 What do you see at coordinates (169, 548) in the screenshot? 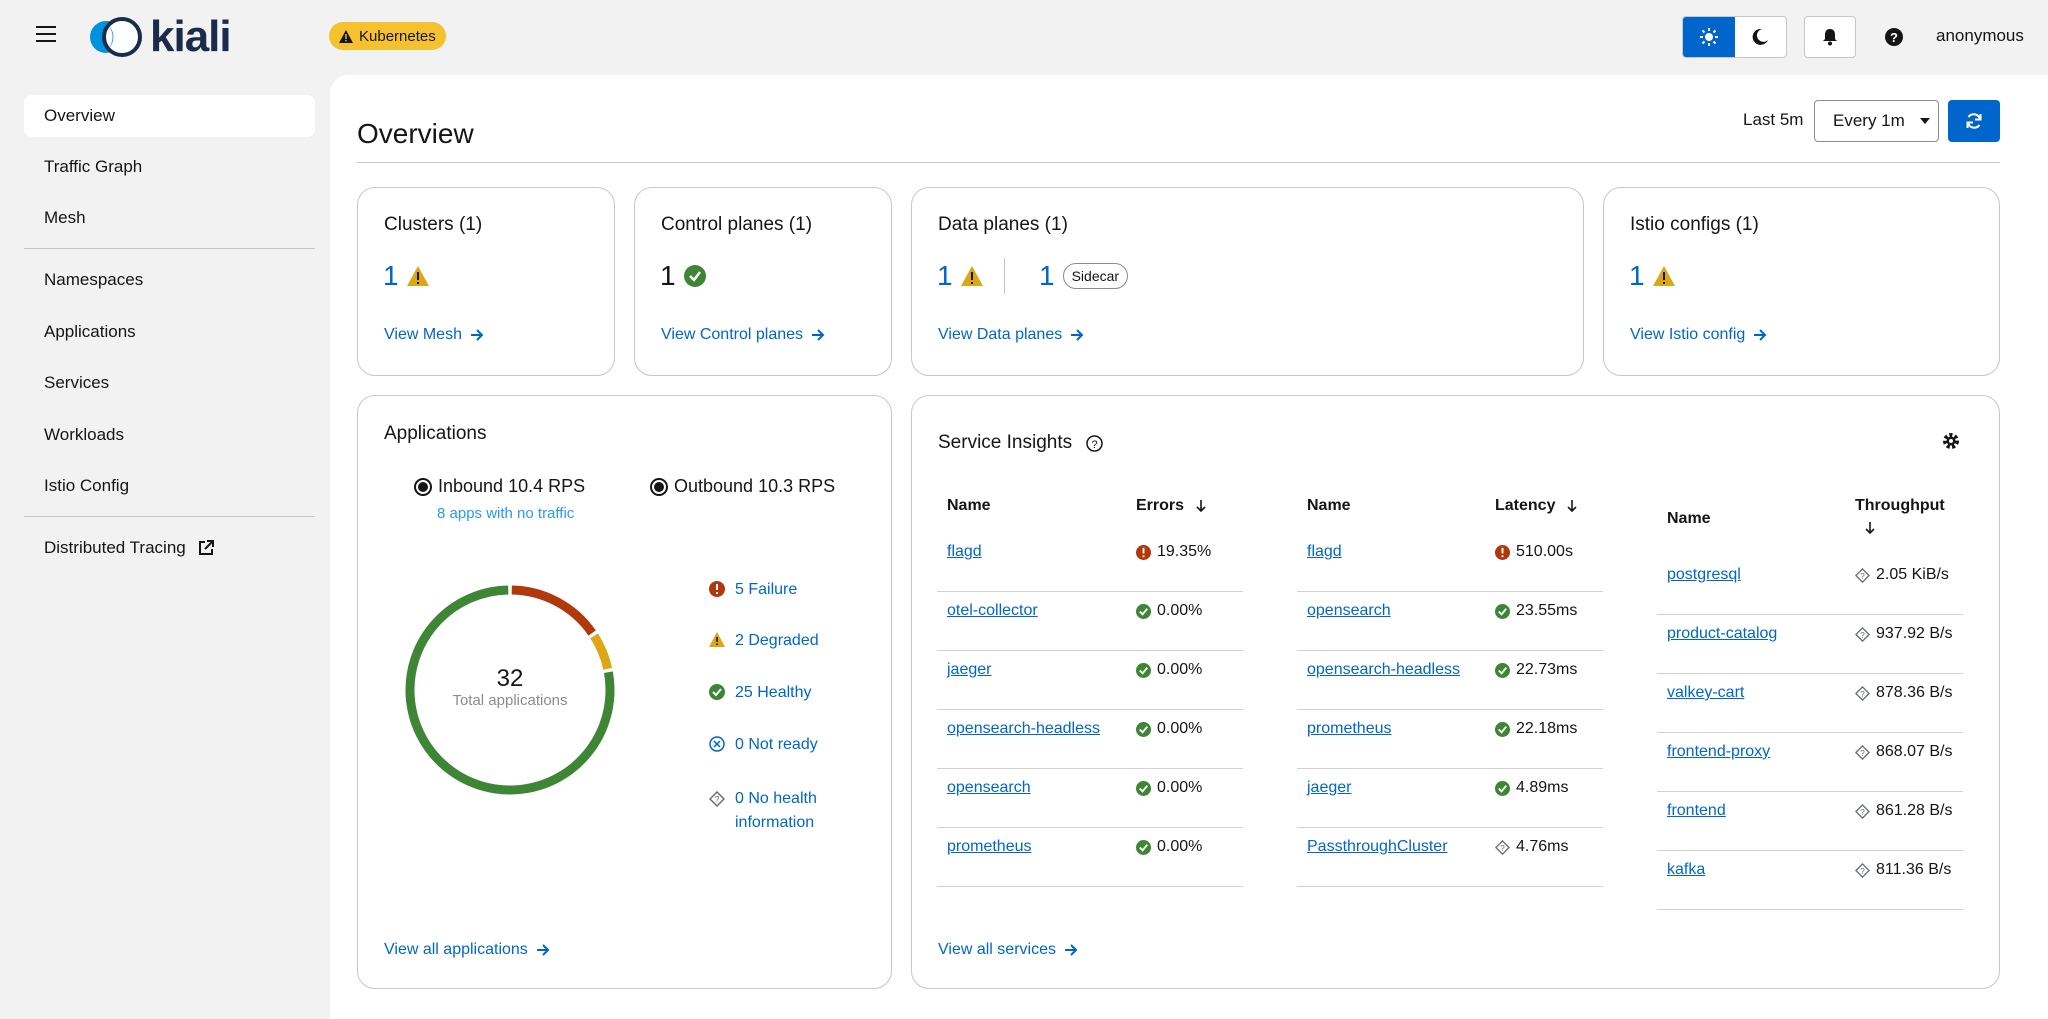
I see `sidebar-item-distributed-tracing: Distributed Tracing` at bounding box center [169, 548].